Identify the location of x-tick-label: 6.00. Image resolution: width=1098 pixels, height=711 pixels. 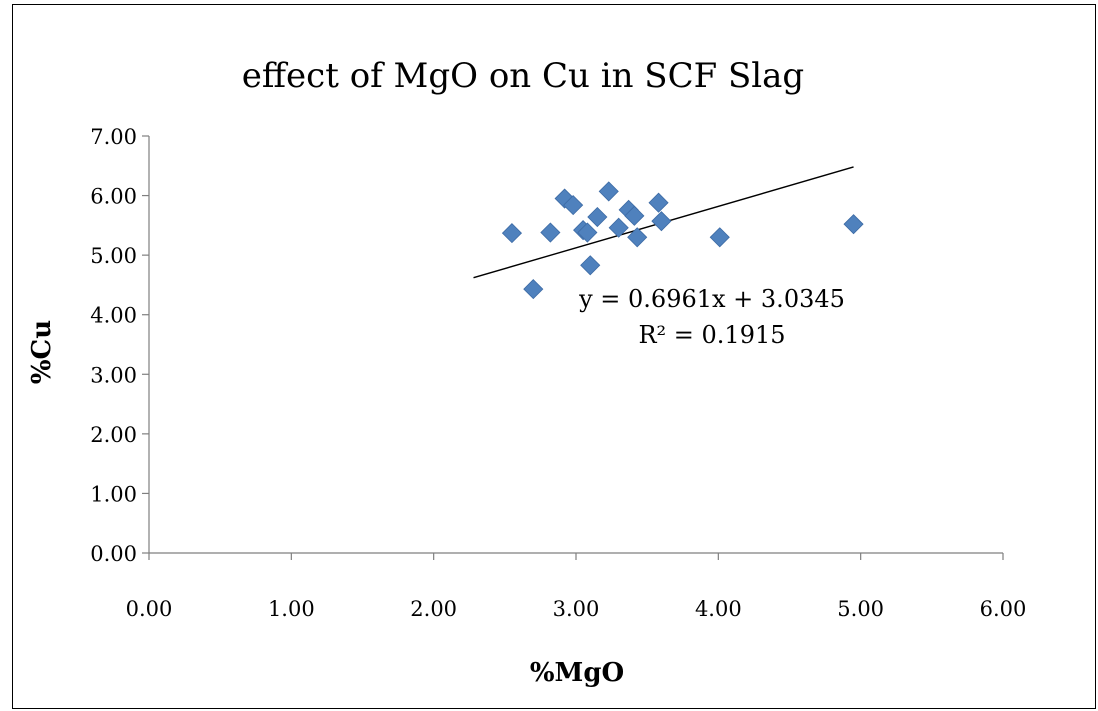
(1003, 609).